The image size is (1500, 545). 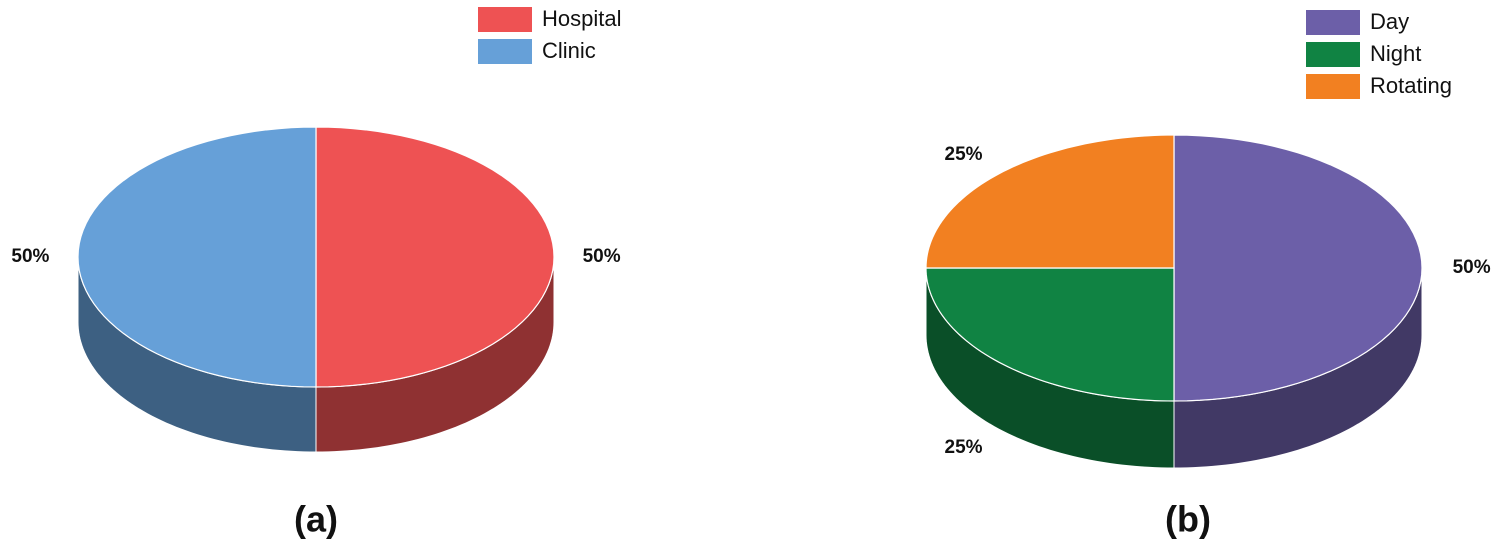 What do you see at coordinates (1389, 21) in the screenshot?
I see `legend-label: Day` at bounding box center [1389, 21].